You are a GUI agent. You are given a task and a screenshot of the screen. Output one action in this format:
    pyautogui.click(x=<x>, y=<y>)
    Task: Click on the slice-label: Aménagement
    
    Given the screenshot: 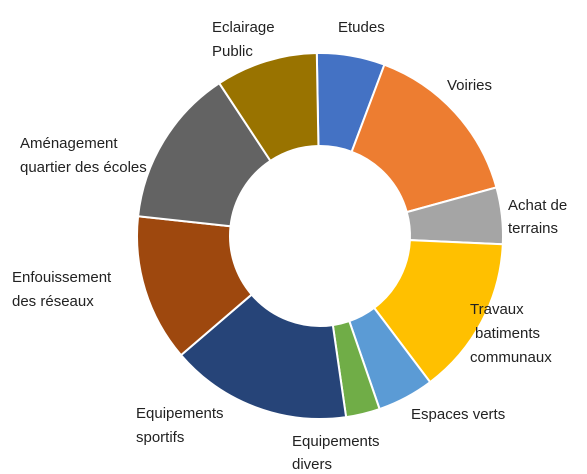 What is the action you would take?
    pyautogui.click(x=69, y=143)
    